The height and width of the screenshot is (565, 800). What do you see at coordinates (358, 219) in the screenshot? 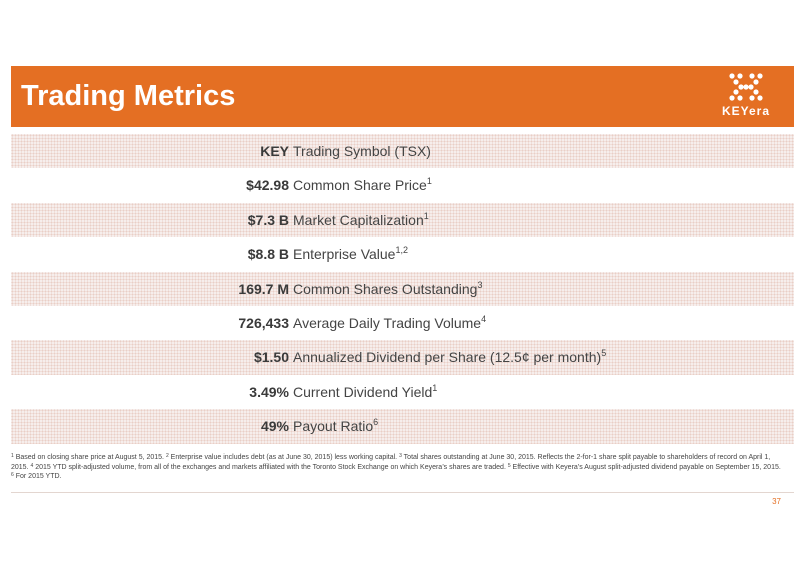
I see `metric-label-text: Market Capitalization` at bounding box center [358, 219].